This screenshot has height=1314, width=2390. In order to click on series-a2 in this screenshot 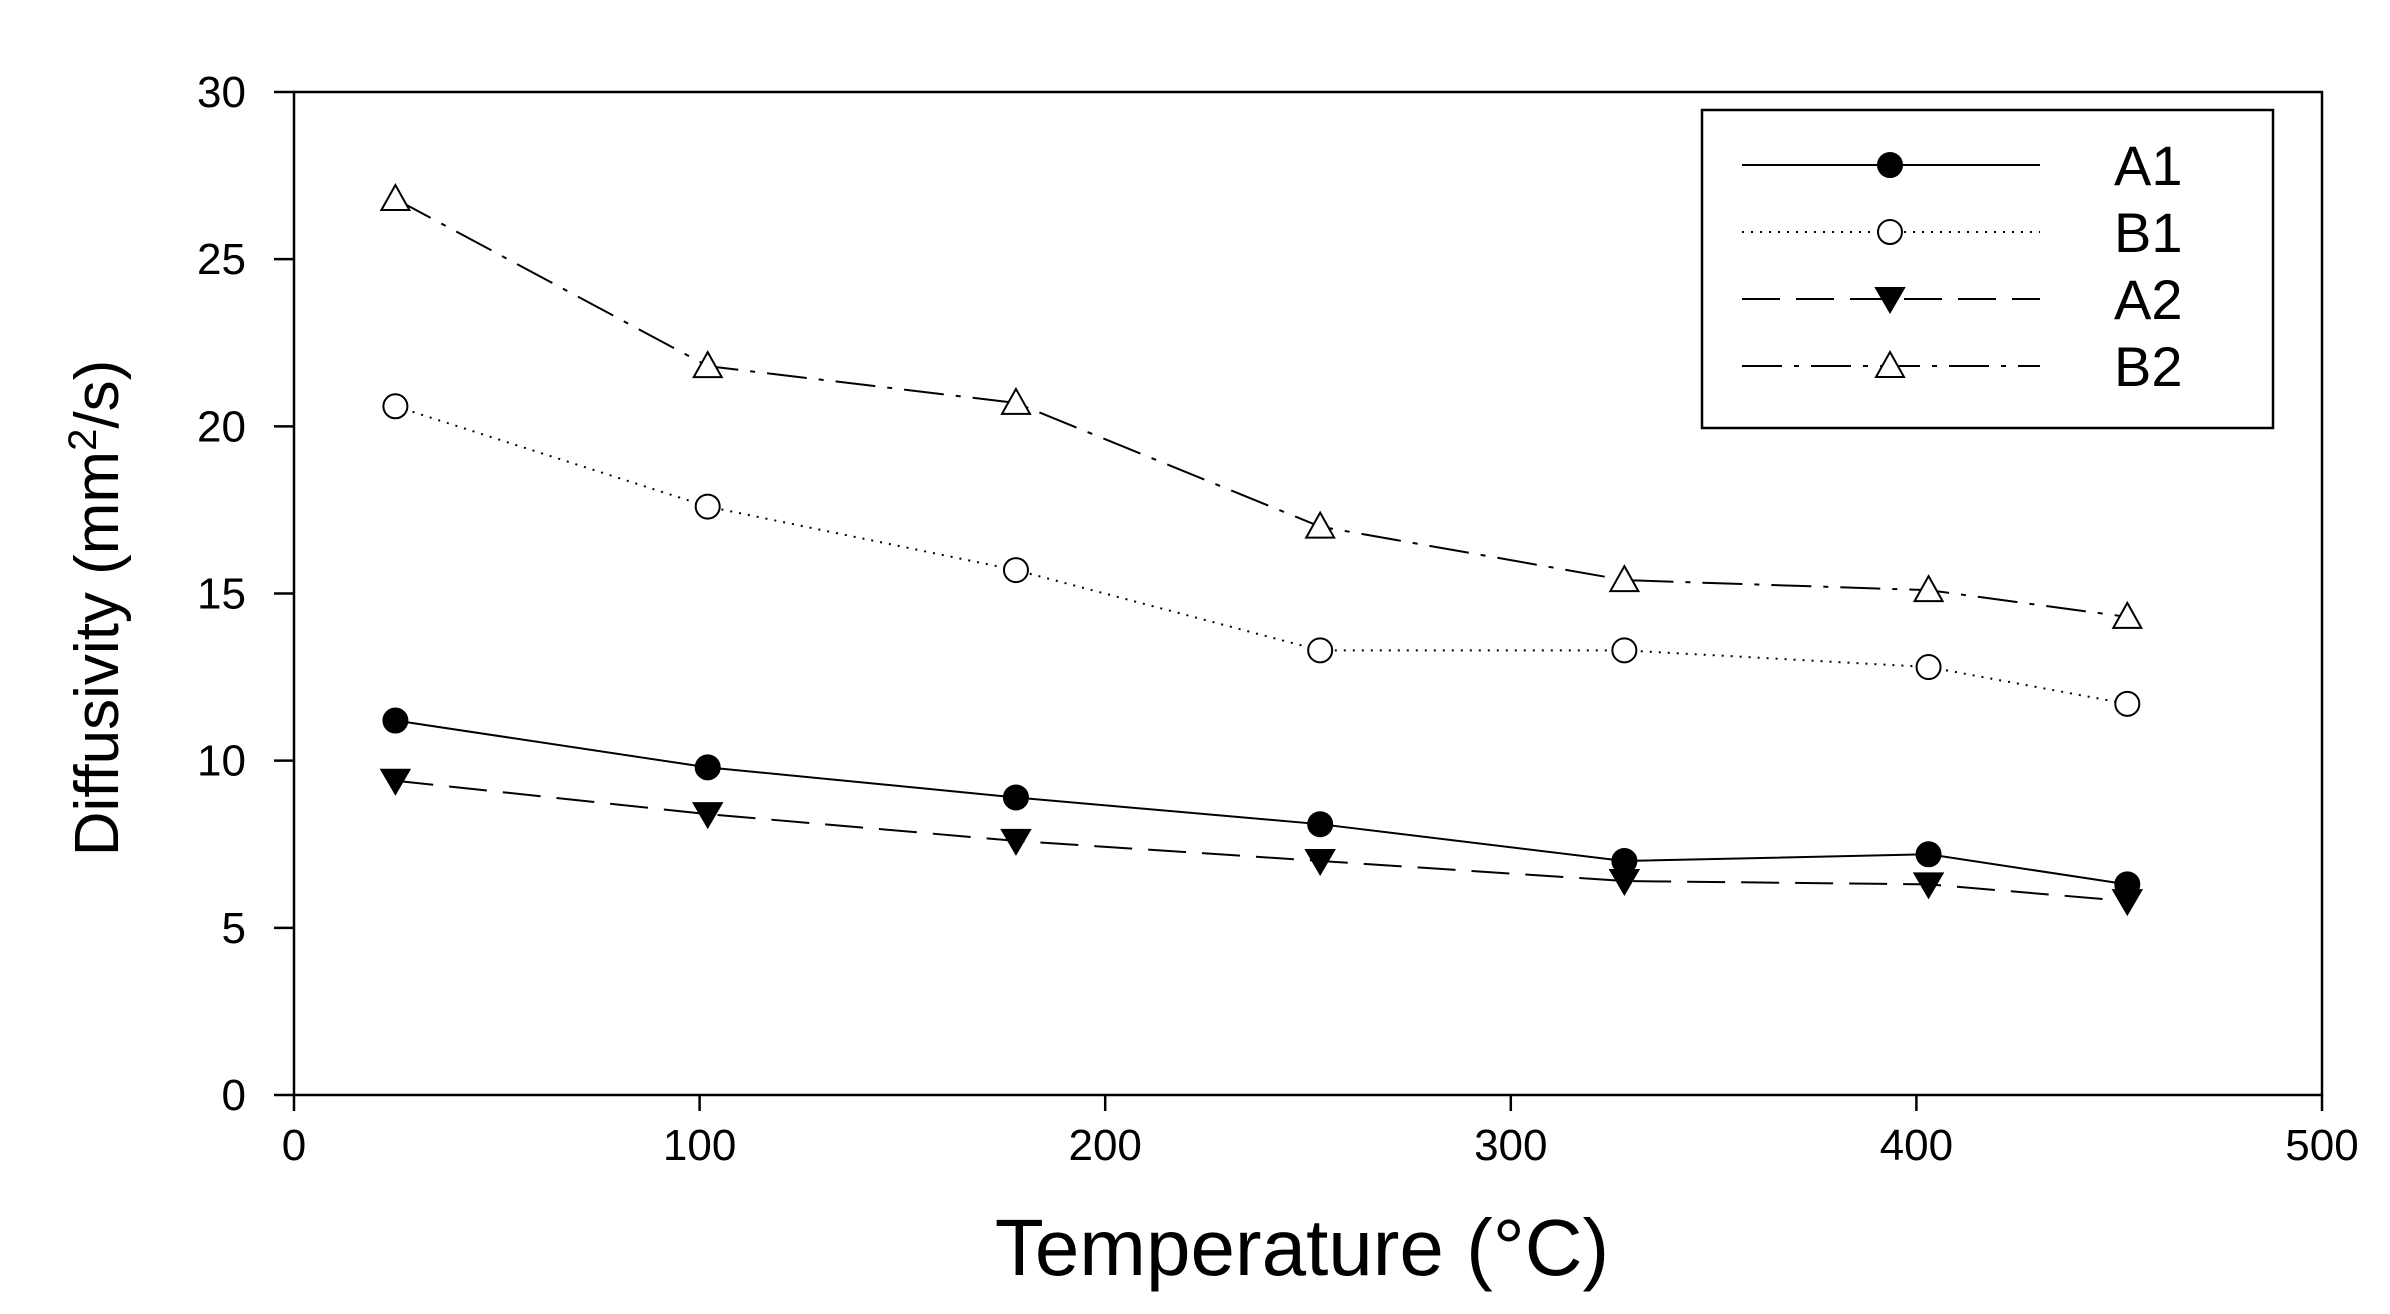, I will do `click(1261, 842)`.